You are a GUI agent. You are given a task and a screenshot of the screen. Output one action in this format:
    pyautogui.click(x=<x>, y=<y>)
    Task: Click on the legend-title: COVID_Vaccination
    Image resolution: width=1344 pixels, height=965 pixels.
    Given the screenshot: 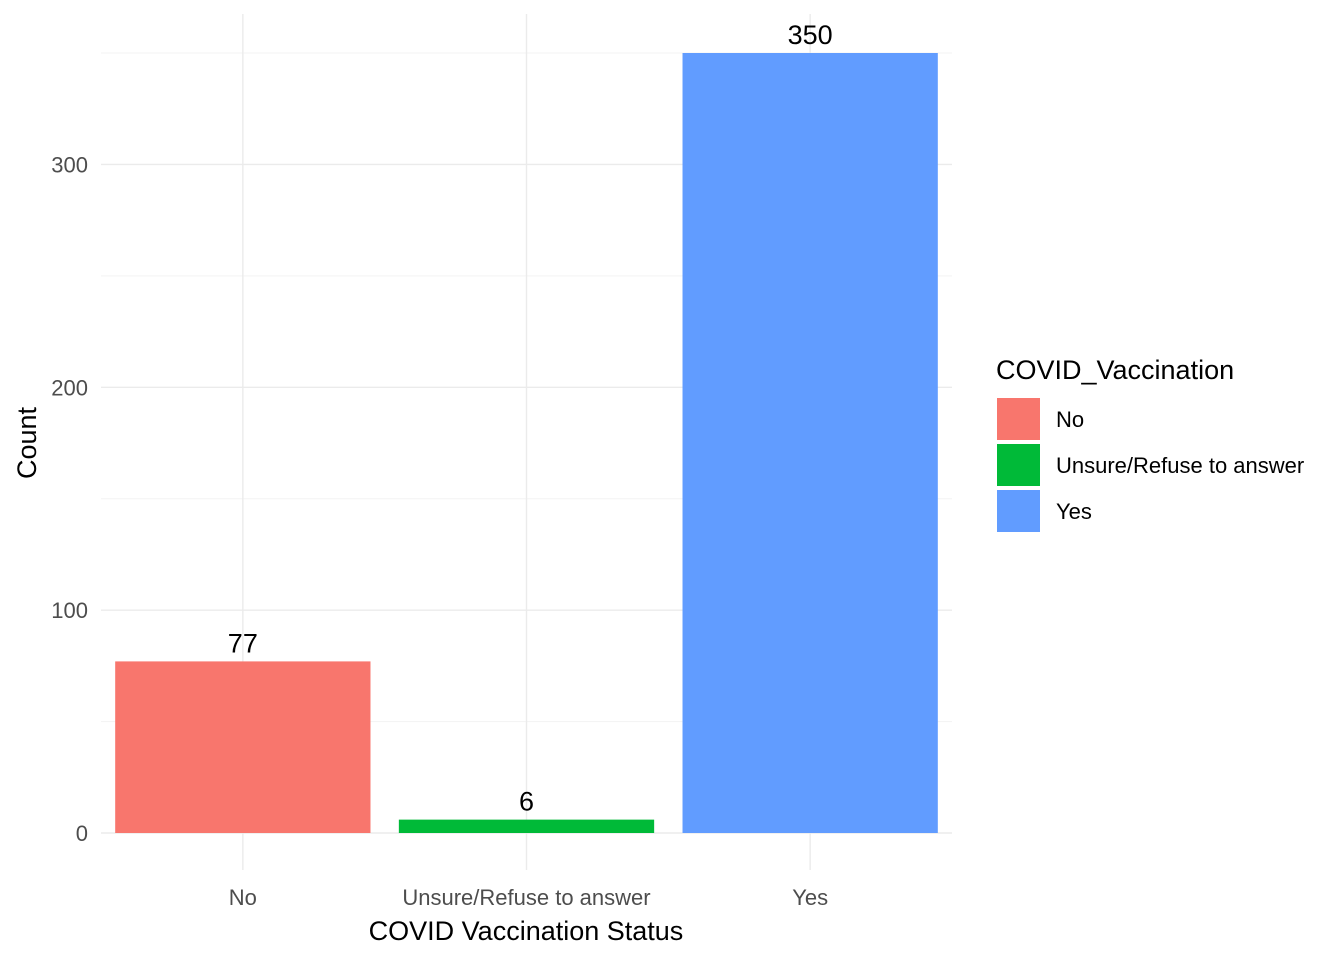 What is the action you would take?
    pyautogui.click(x=1115, y=370)
    